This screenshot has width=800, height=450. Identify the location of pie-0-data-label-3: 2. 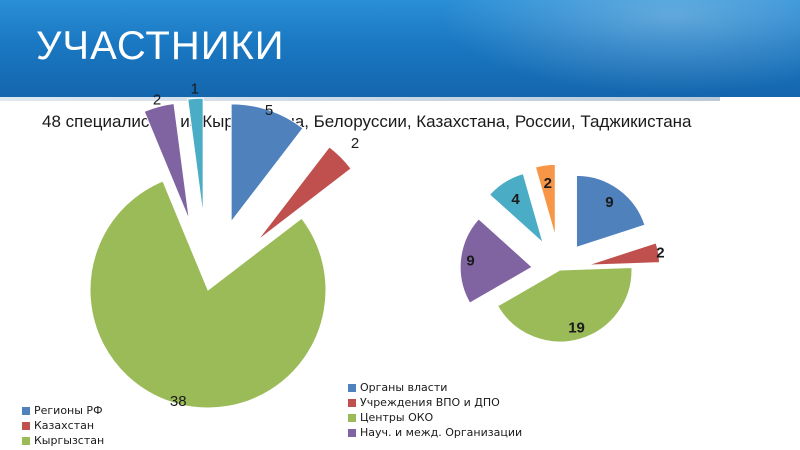
(157, 100).